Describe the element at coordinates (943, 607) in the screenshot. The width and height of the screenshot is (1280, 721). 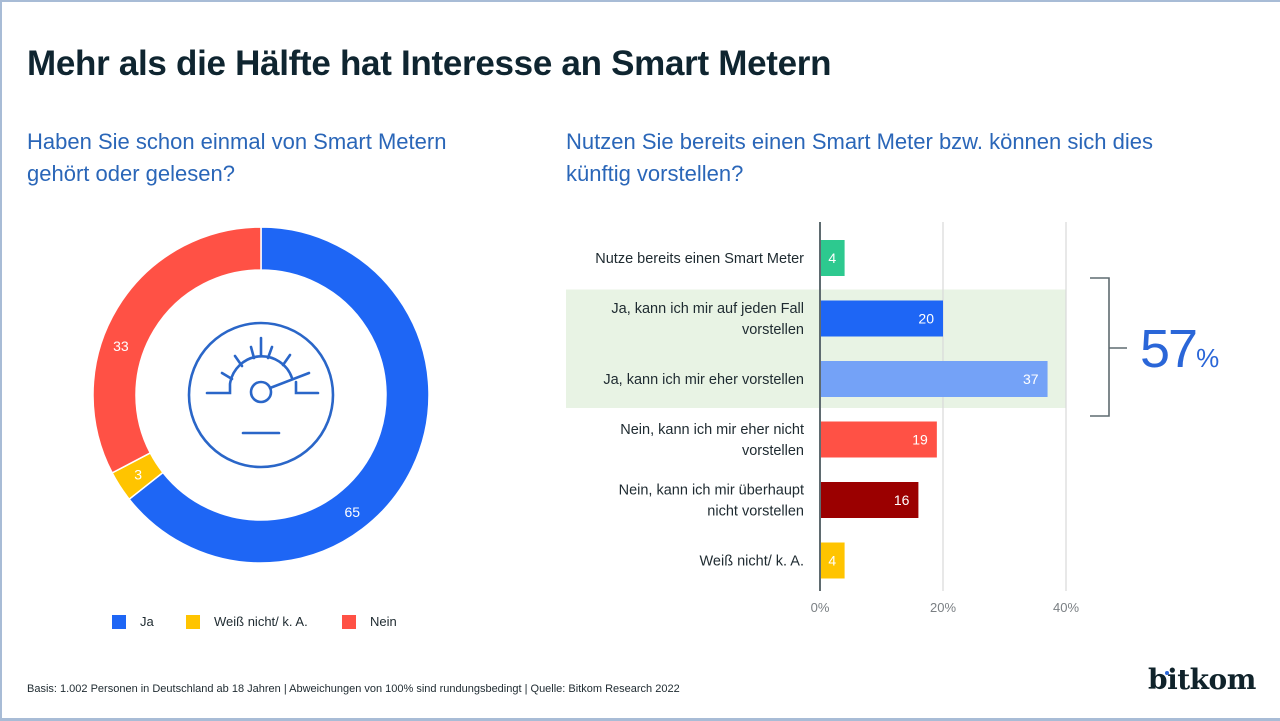
I see `x-tick-label: 20%` at that location.